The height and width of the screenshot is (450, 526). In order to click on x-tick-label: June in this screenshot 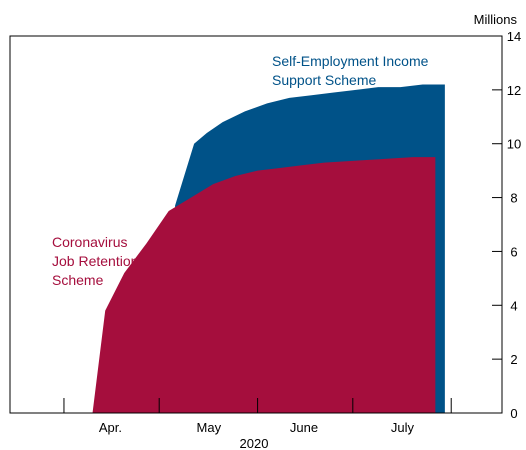, I will do `click(304, 427)`.